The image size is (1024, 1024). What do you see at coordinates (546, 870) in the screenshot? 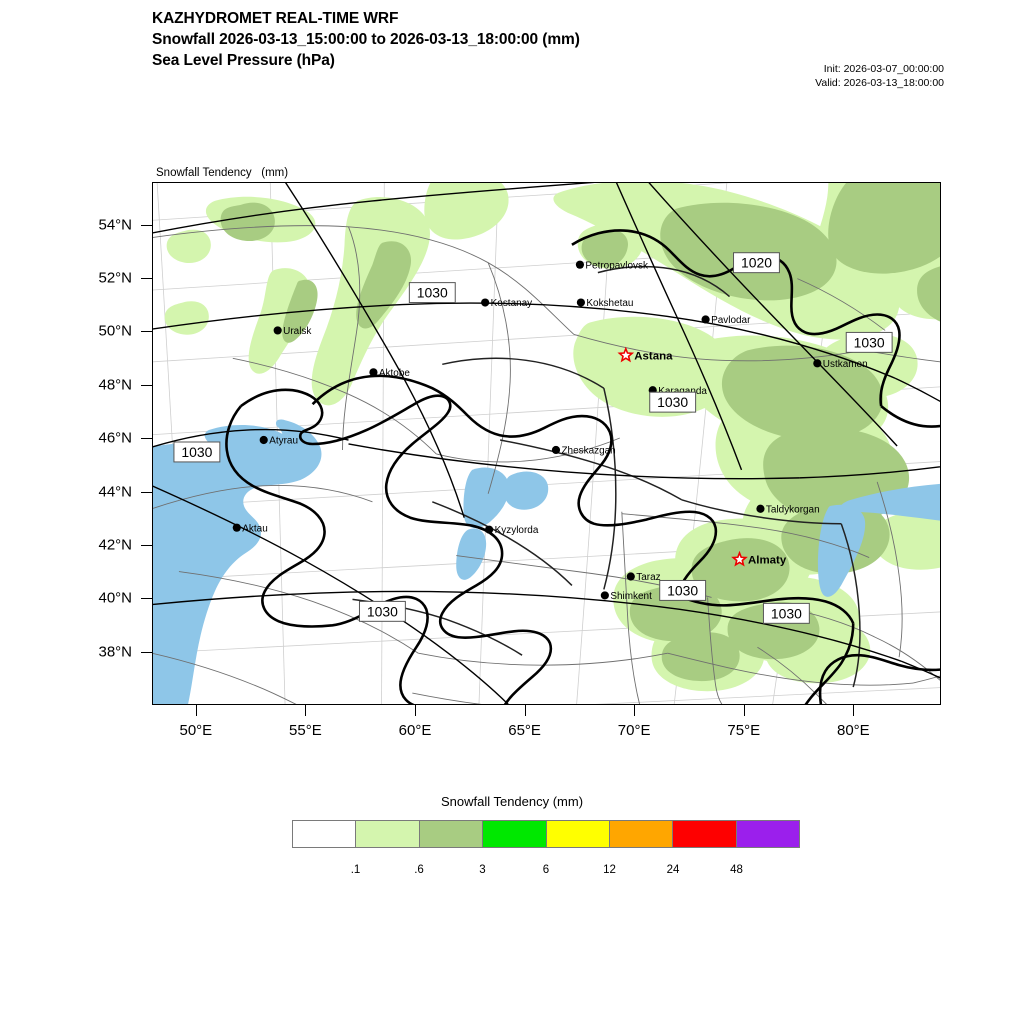
I see `colorbar-tick-label: 6` at bounding box center [546, 870].